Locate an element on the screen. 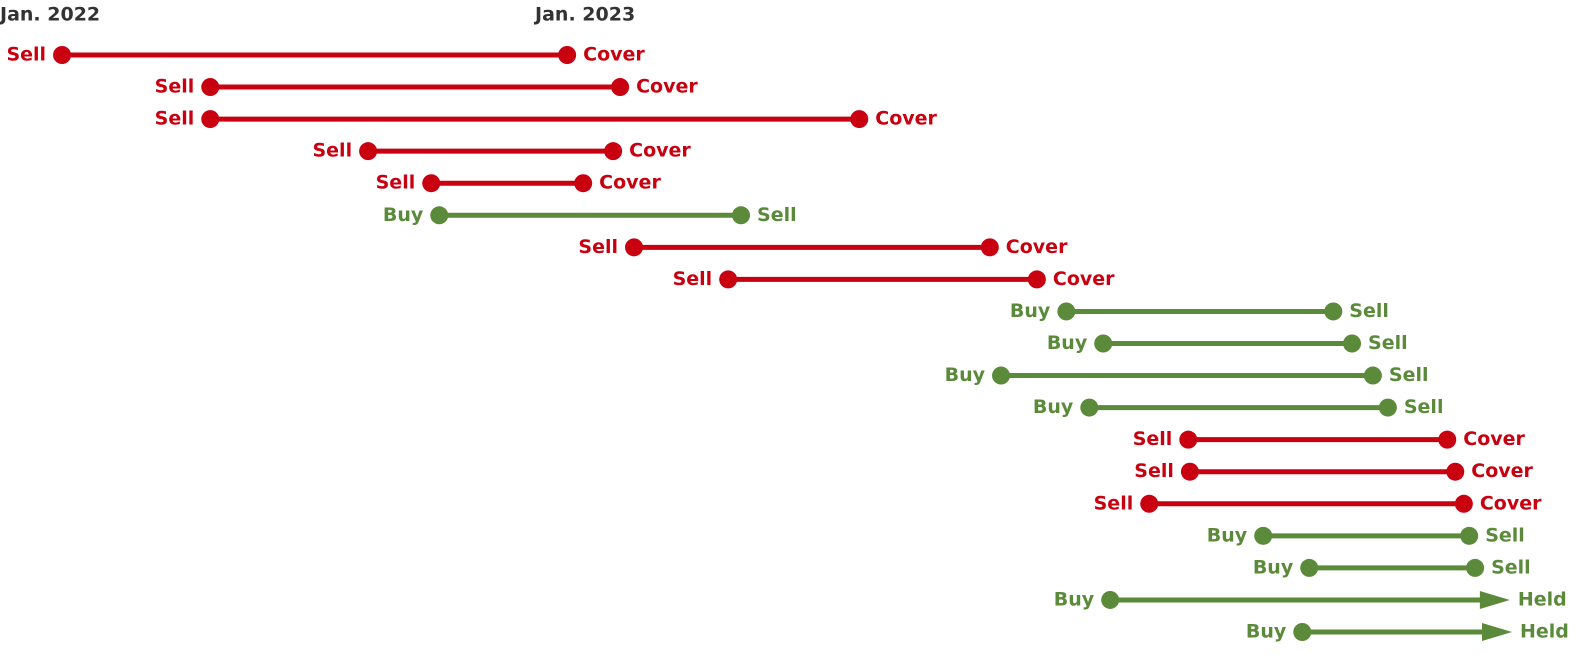 The height and width of the screenshot is (658, 1596). x-tick-label: Jan. 2022 is located at coordinates (50, 15).